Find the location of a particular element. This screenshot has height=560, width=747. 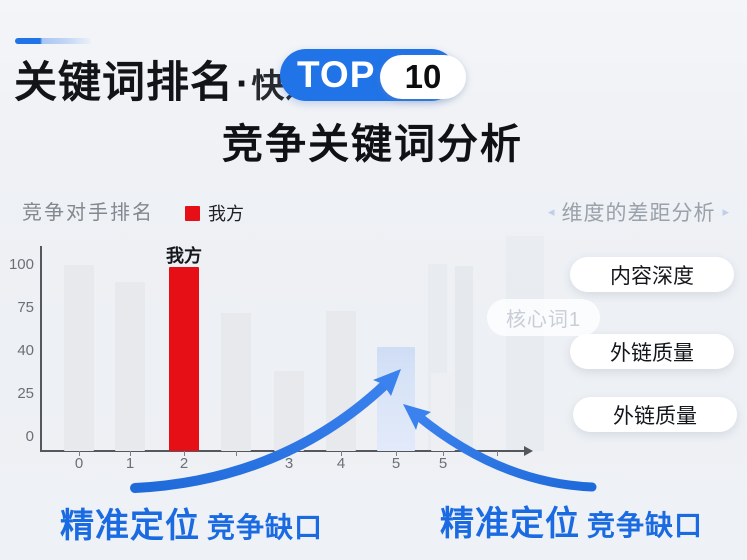

x-axis-arrowhead-icon is located at coordinates (528, 451).